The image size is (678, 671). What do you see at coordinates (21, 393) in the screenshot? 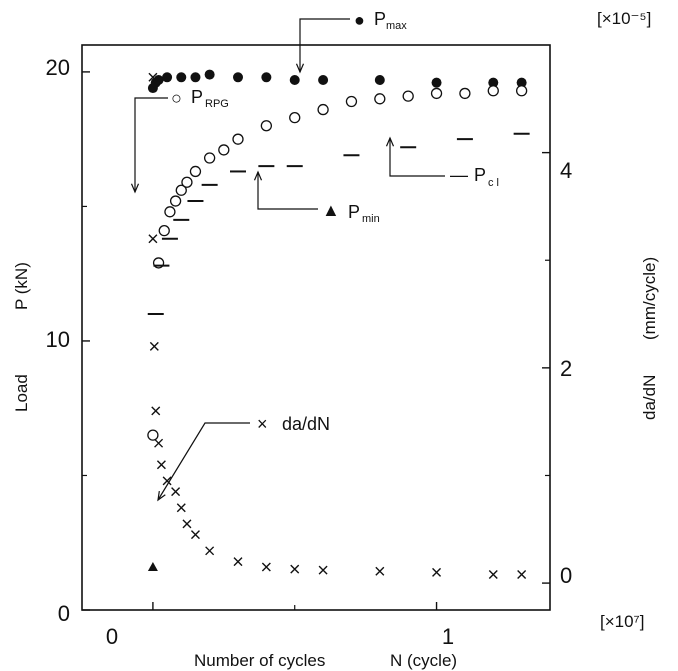
I see `y-left-axis-word: Load` at bounding box center [21, 393].